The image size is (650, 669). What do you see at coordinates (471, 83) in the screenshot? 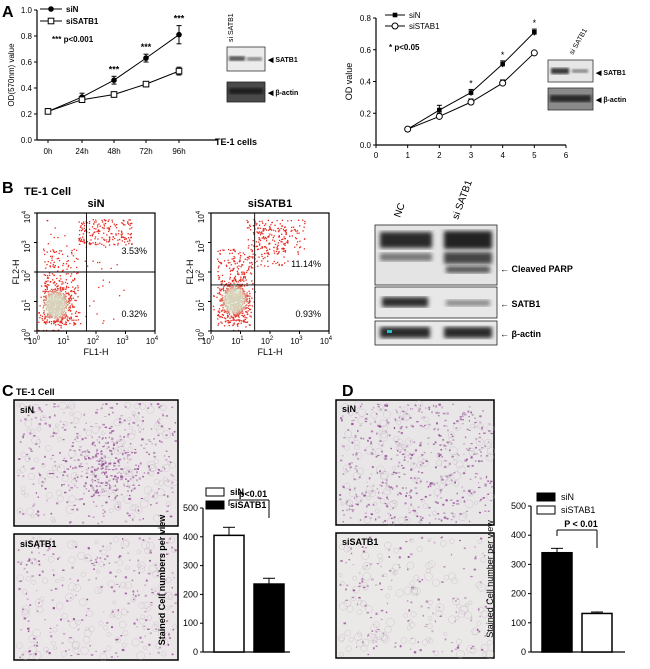
I see `significance-mark: *` at bounding box center [471, 83].